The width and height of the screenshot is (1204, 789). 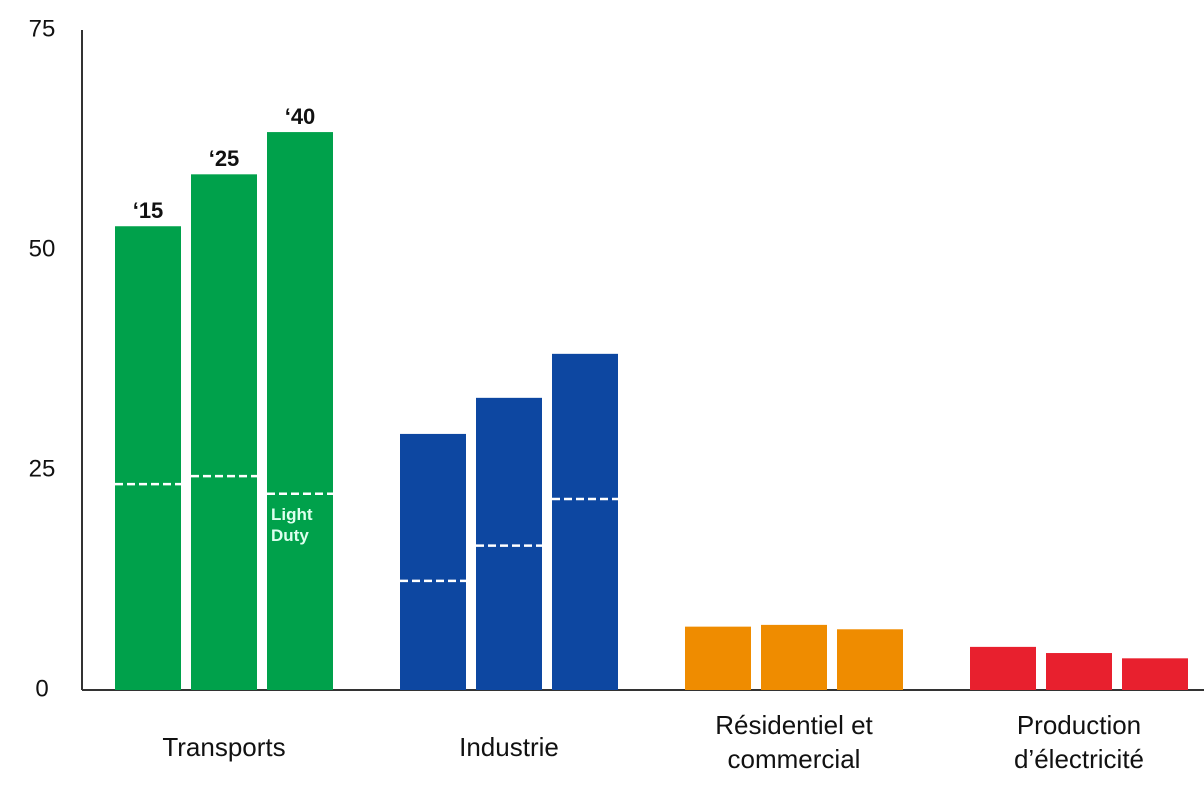 What do you see at coordinates (509, 747) in the screenshot?
I see `x-tick-label: Industrie` at bounding box center [509, 747].